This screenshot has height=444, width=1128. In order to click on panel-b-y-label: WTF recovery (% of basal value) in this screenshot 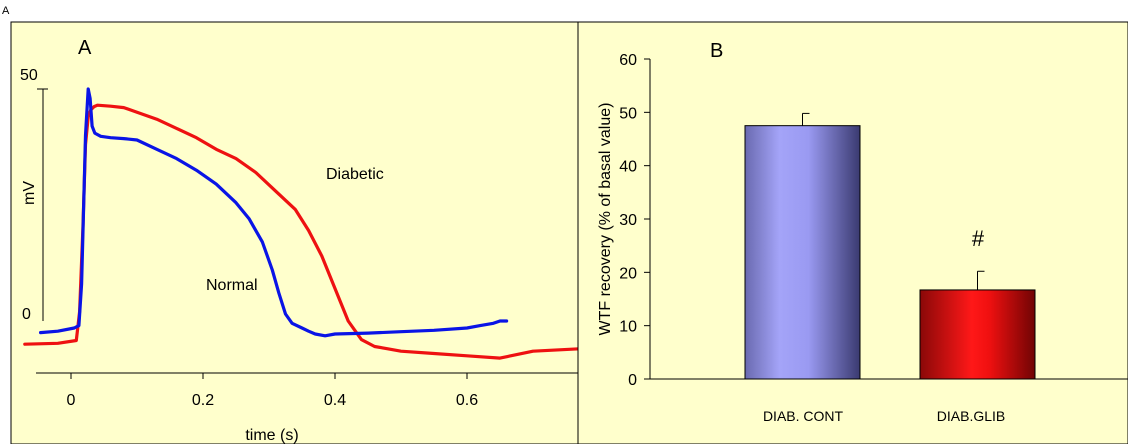, I will do `click(605, 219)`.